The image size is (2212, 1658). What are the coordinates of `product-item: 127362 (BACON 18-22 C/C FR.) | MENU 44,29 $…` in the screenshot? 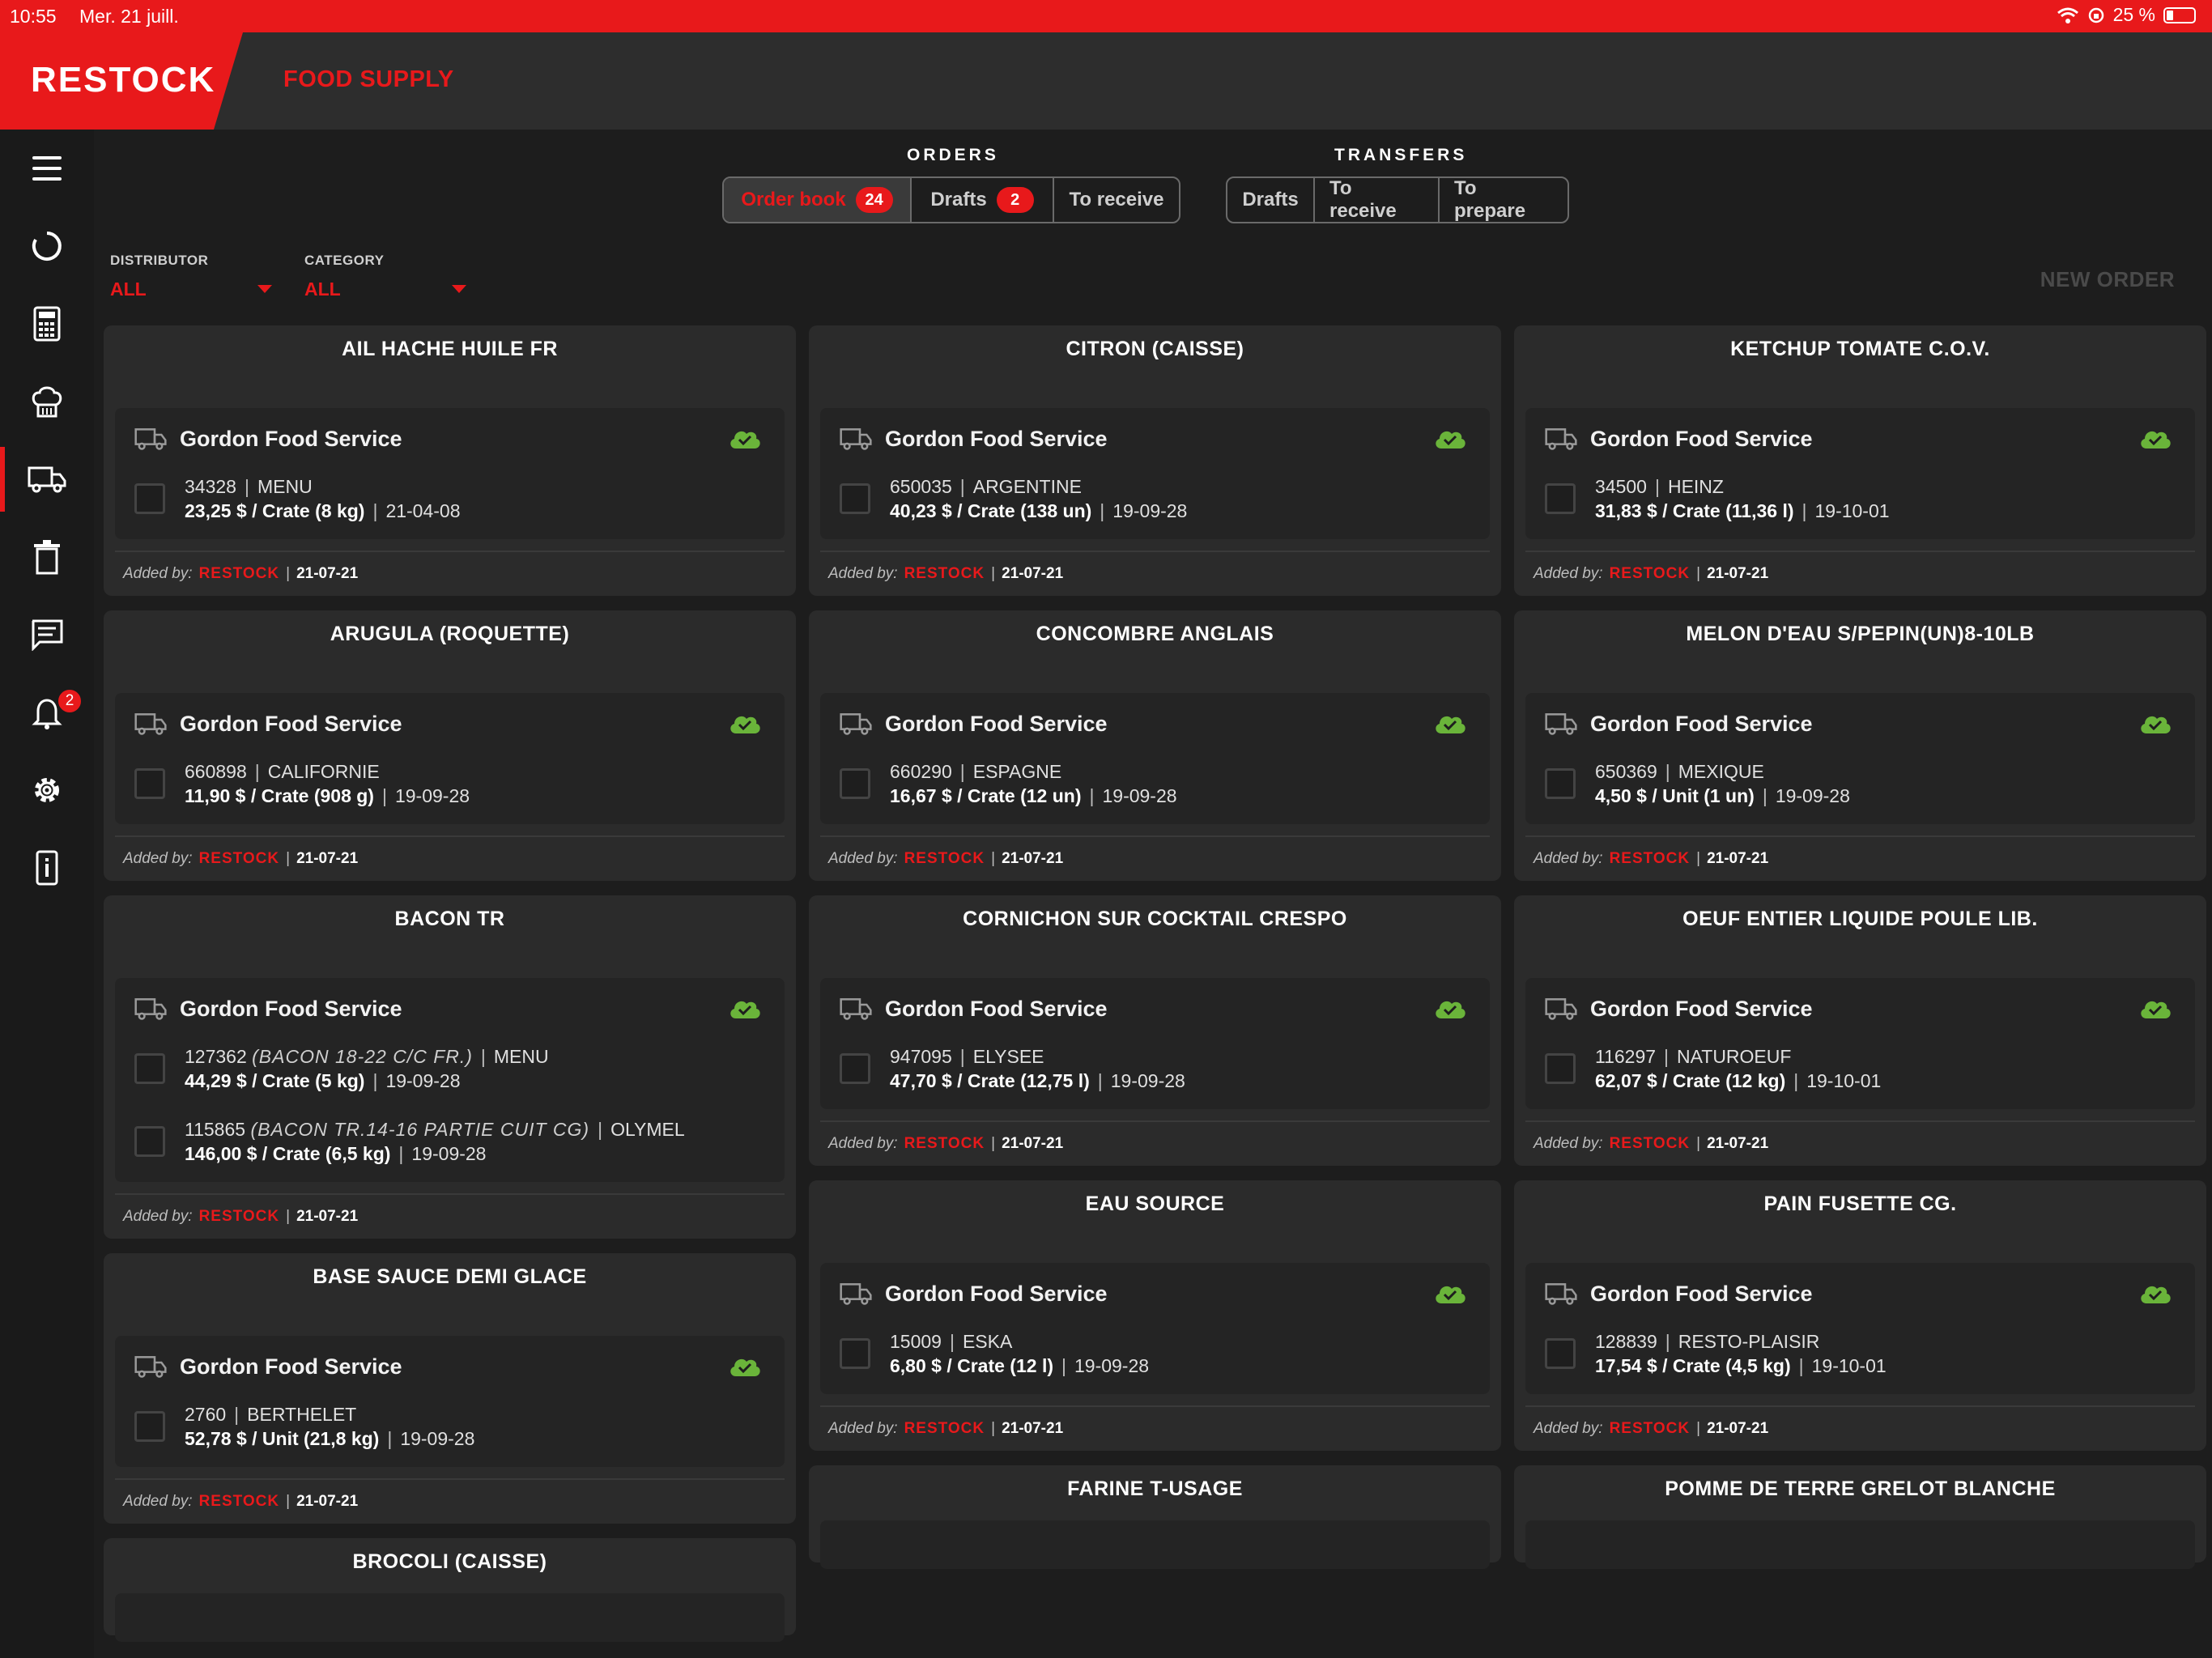 It's located at (451, 1068).